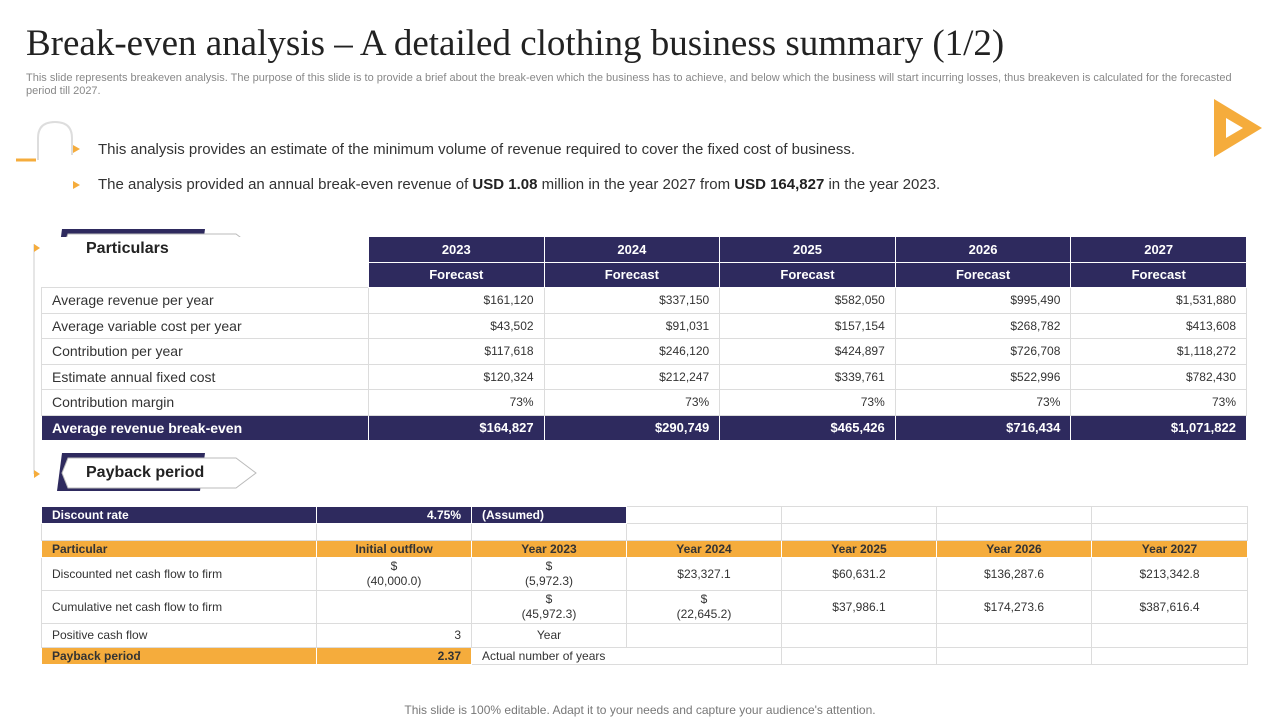 The width and height of the screenshot is (1280, 720). Describe the element at coordinates (205, 325) in the screenshot. I see `cell: Average variable cost per year` at that location.